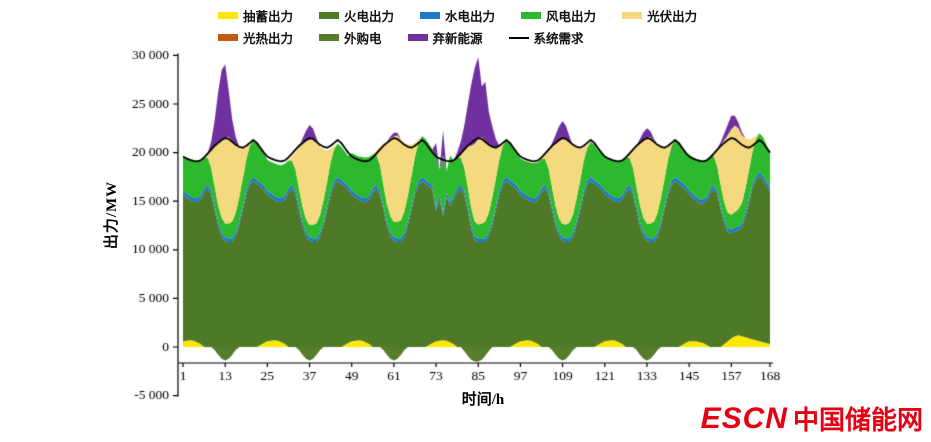  What do you see at coordinates (268, 39) in the screenshot?
I see `legend-label: 光热出力` at bounding box center [268, 39].